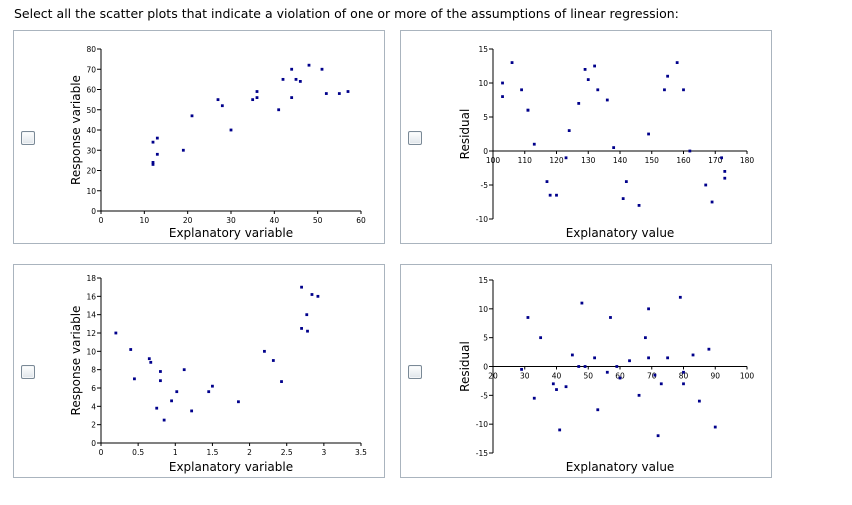  I want to click on chart3-y-tick-label: 0, so click(93, 443).